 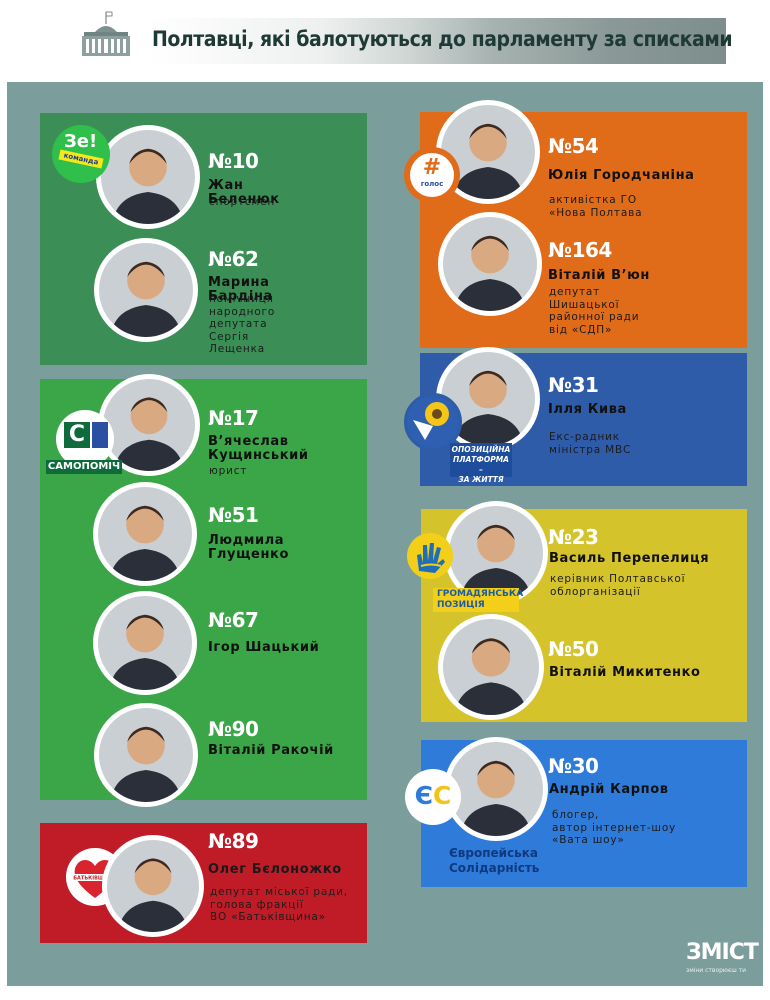 I want to click on candidate-name: Ігор Шацький, so click(x=264, y=647).